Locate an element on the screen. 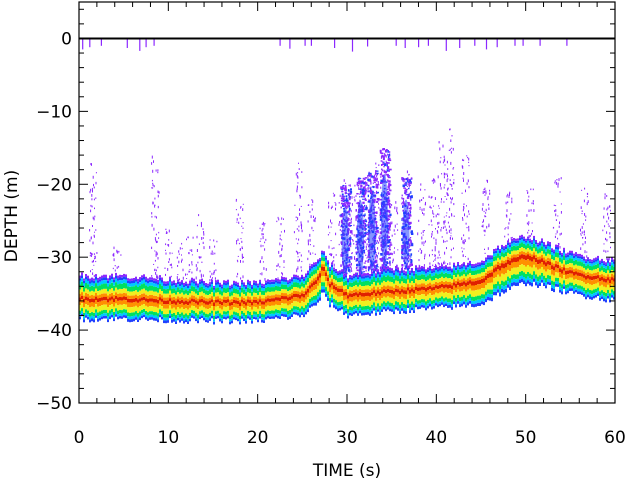 The height and width of the screenshot is (483, 627). scatter-column is located at coordinates (117, 259).